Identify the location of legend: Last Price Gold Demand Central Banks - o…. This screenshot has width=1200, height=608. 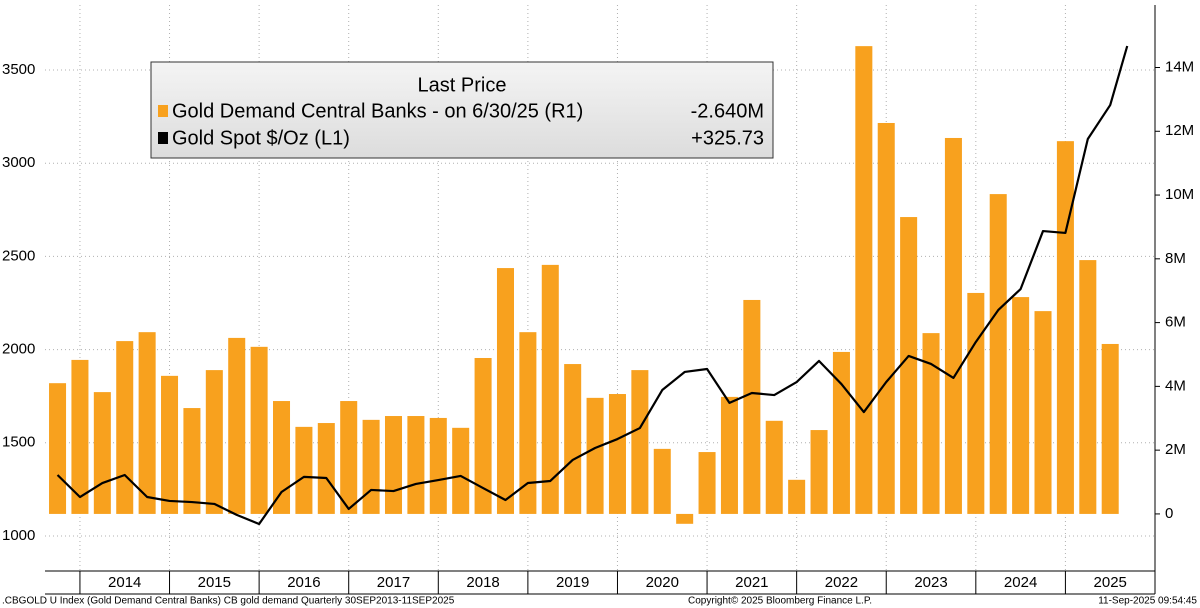
(462, 110).